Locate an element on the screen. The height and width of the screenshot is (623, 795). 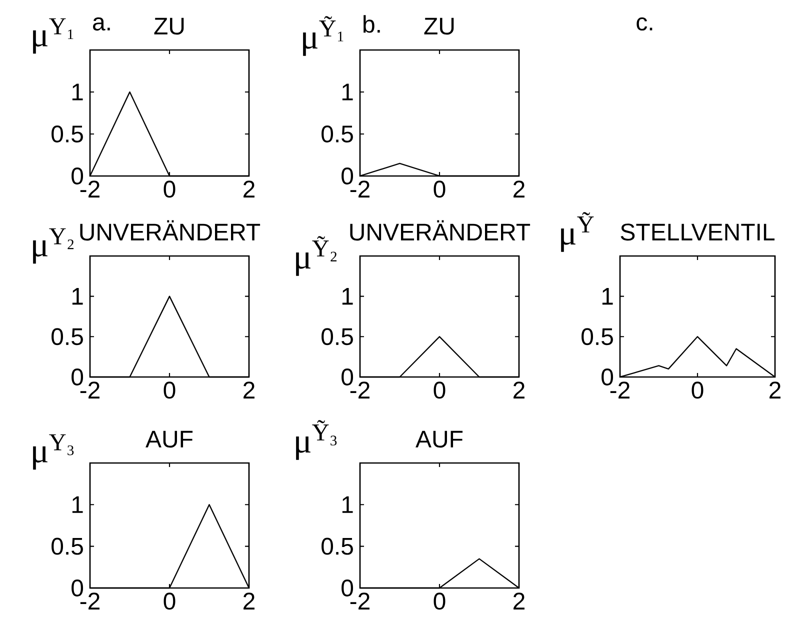
chart-title: STELLVENTIL is located at coordinates (697, 232).